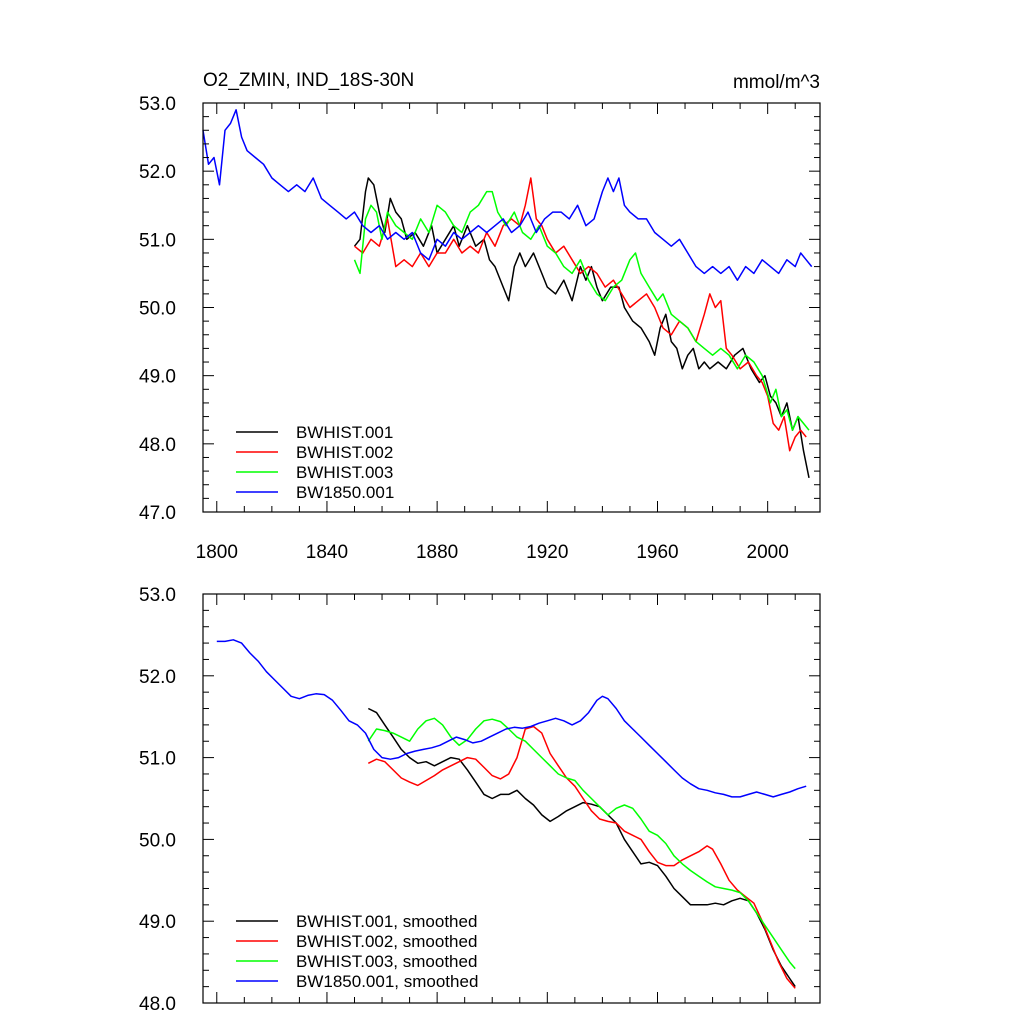  I want to click on legend-label: BWHIST.001, so click(344, 432).